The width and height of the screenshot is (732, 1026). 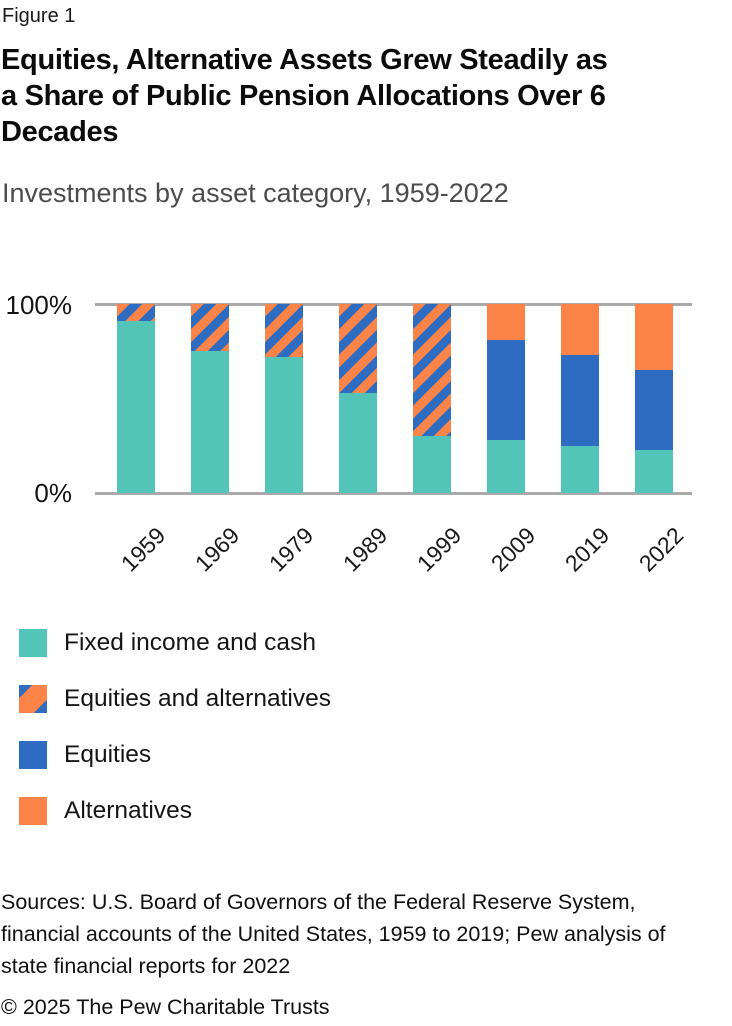 I want to click on source-line-3: state financial reports for 2022, so click(x=146, y=966).